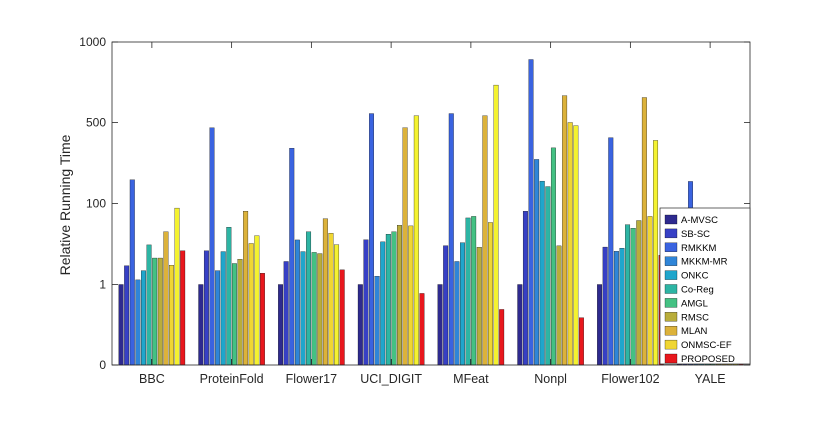 This screenshot has width=830, height=421. I want to click on bar-amgl-flower102, so click(633, 297).